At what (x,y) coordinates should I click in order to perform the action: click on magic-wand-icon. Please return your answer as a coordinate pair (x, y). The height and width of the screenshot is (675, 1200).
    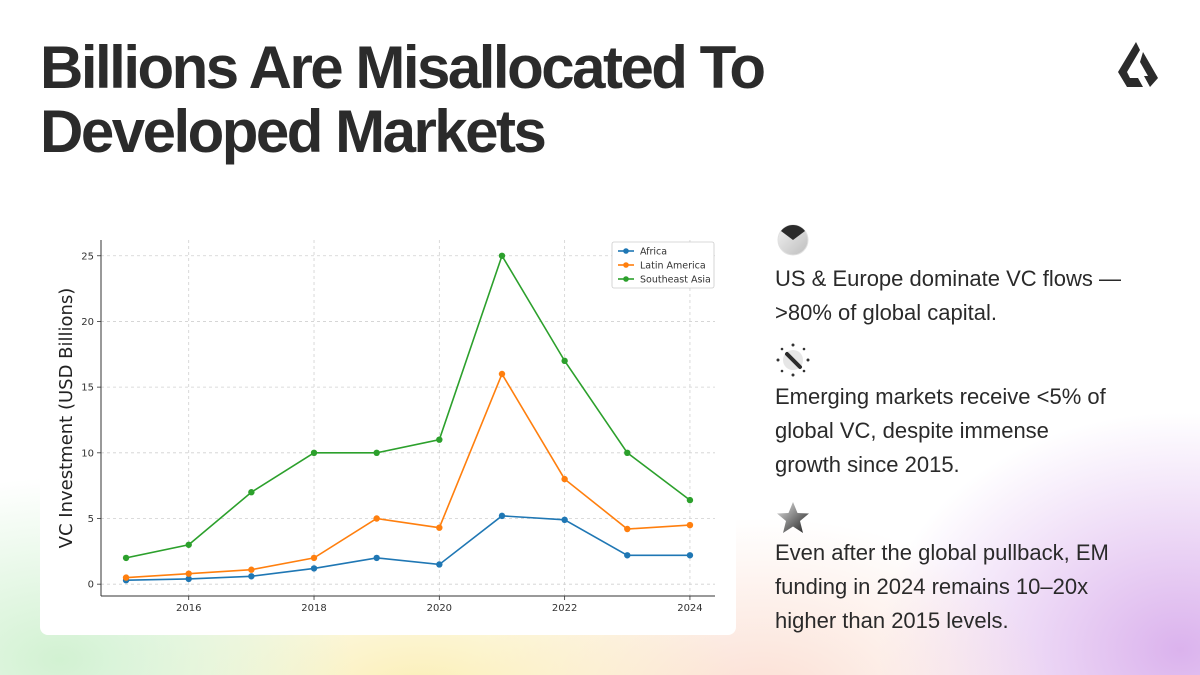
    Looking at the image, I should click on (793, 360).